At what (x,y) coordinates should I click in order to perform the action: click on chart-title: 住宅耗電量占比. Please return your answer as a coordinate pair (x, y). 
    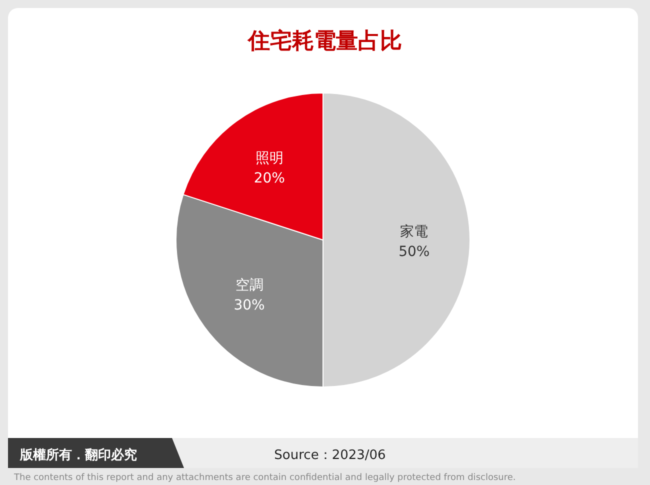
    Looking at the image, I should click on (324, 41).